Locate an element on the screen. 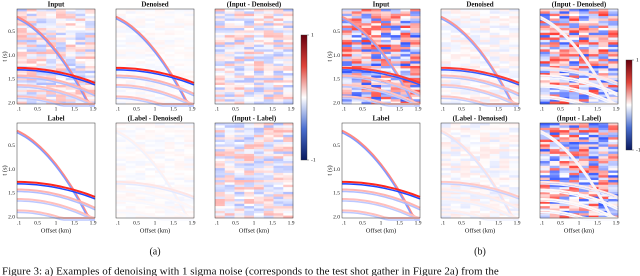 Image resolution: width=640 pixels, height=276 pixels. colorbar is located at coordinates (629, 105).